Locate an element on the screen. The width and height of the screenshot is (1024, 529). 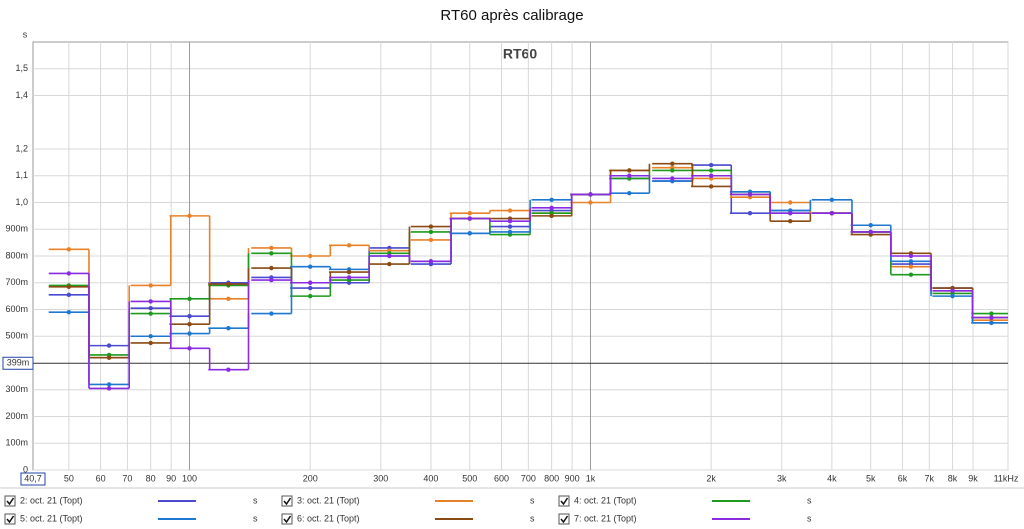
legend-label: 7: oct. 21 (Topt) is located at coordinates (605, 518).